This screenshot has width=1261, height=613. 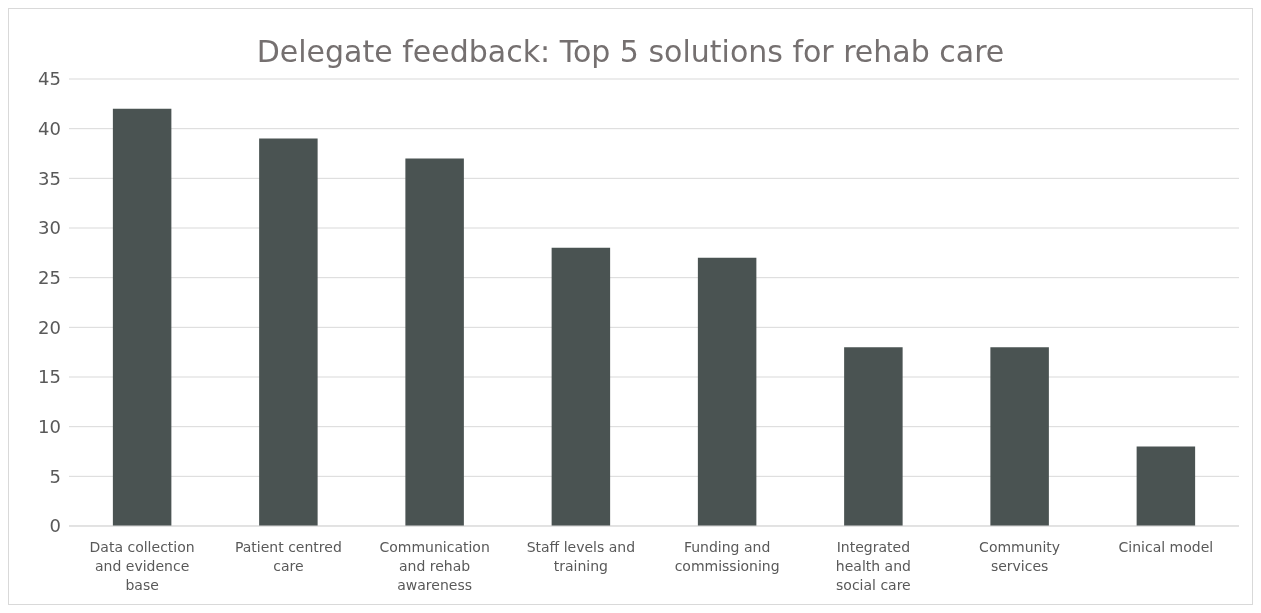 What do you see at coordinates (49, 79) in the screenshot?
I see `y-tick-label: 45` at bounding box center [49, 79].